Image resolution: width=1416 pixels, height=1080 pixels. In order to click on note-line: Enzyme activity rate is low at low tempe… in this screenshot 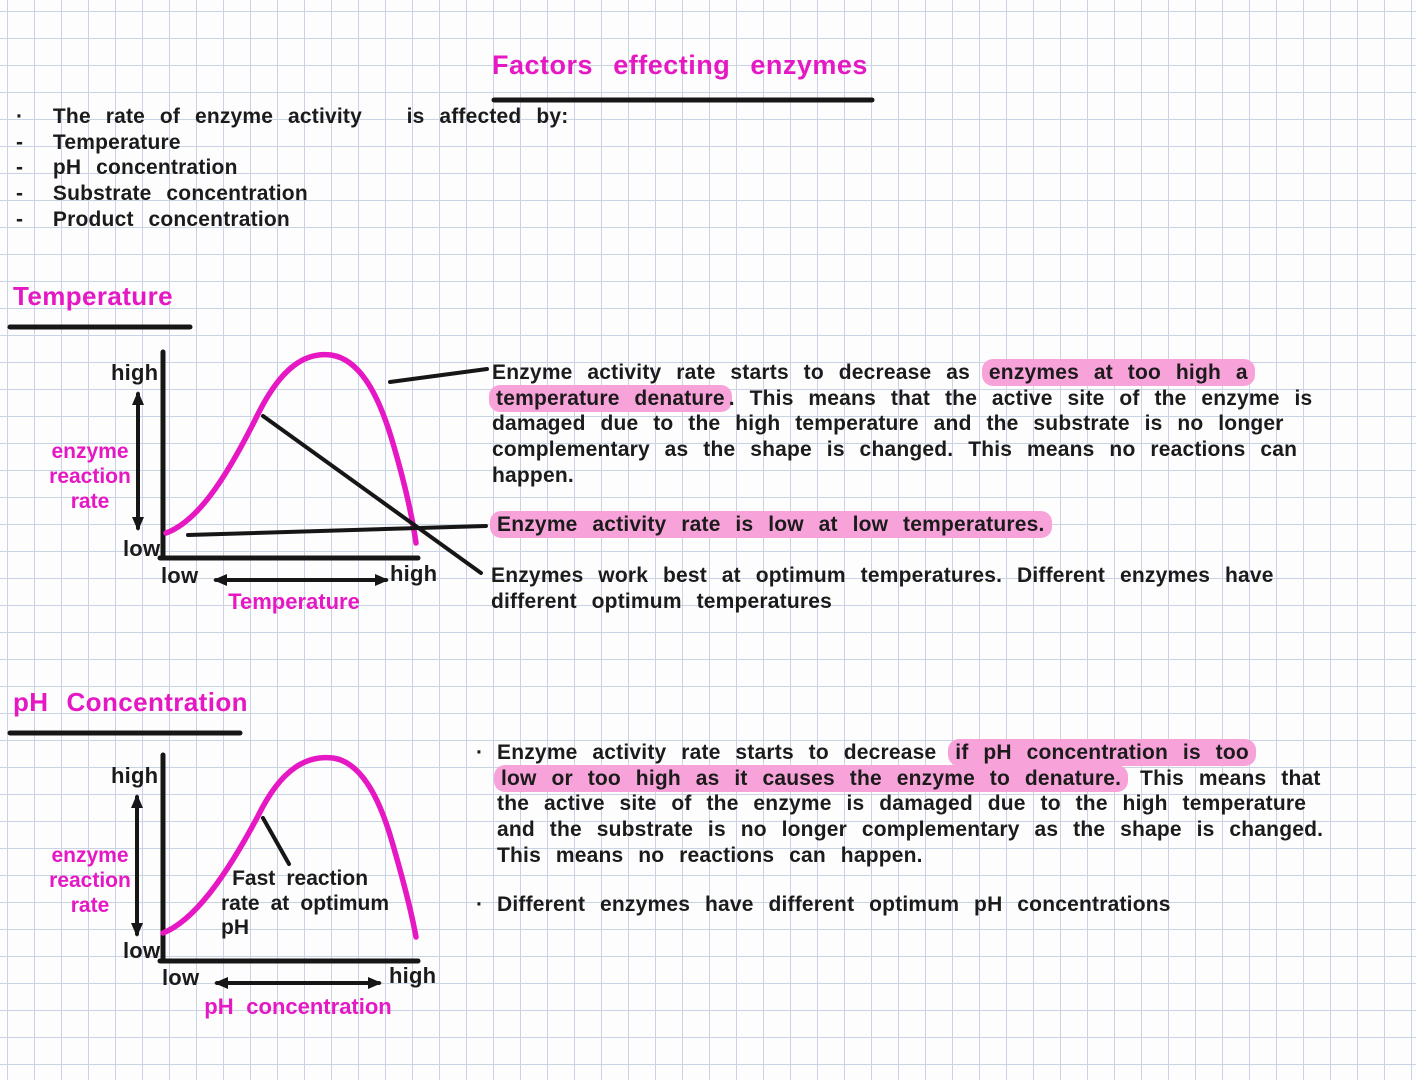, I will do `click(771, 524)`.